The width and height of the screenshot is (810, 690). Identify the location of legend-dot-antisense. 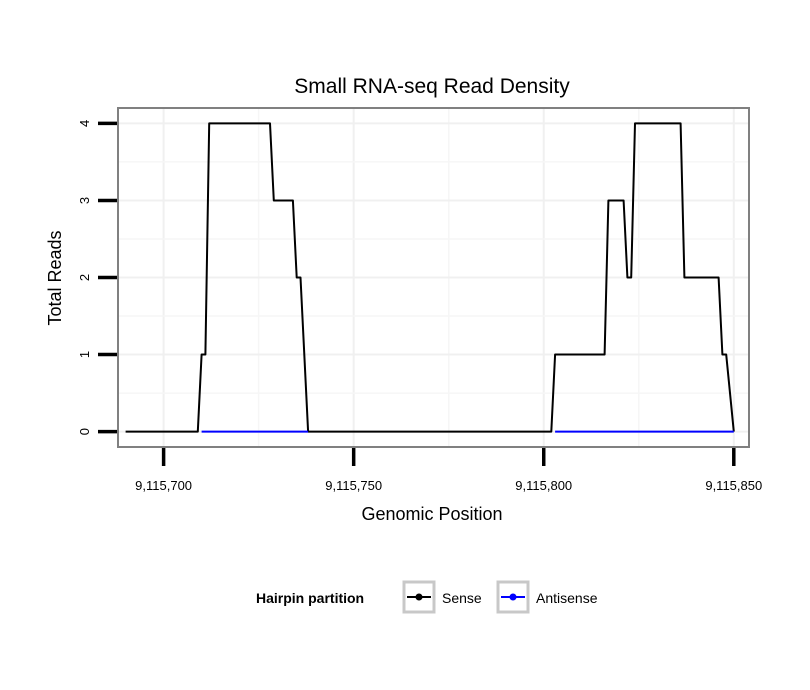
(513, 597).